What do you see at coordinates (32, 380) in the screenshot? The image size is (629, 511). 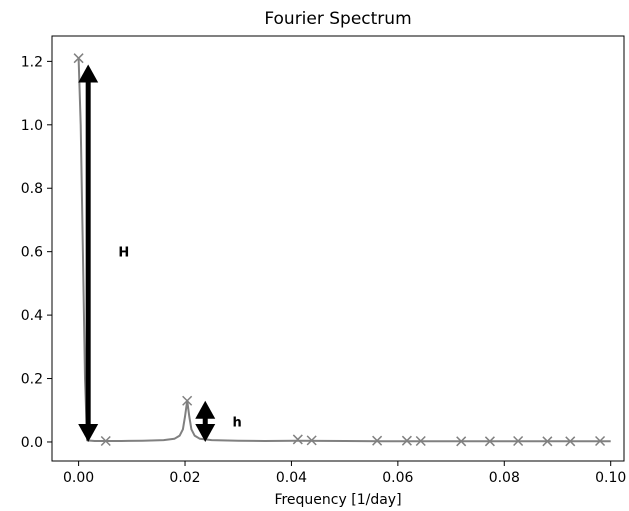 I see `y-tick-label: 0.2` at bounding box center [32, 380].